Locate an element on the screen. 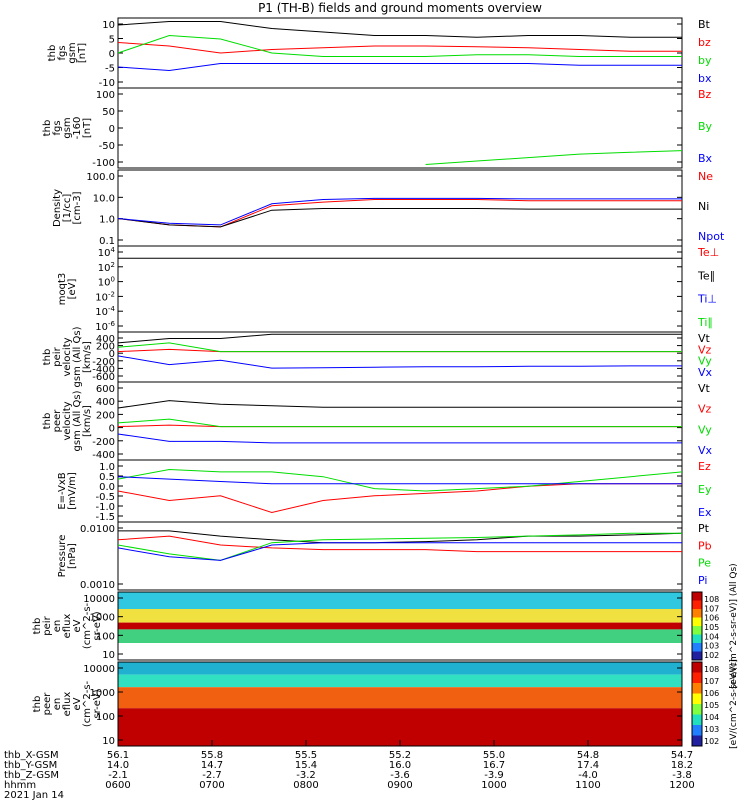 Image resolution: width=750 pixels, height=800 pixels. legend-vx: Vx is located at coordinates (705, 372).